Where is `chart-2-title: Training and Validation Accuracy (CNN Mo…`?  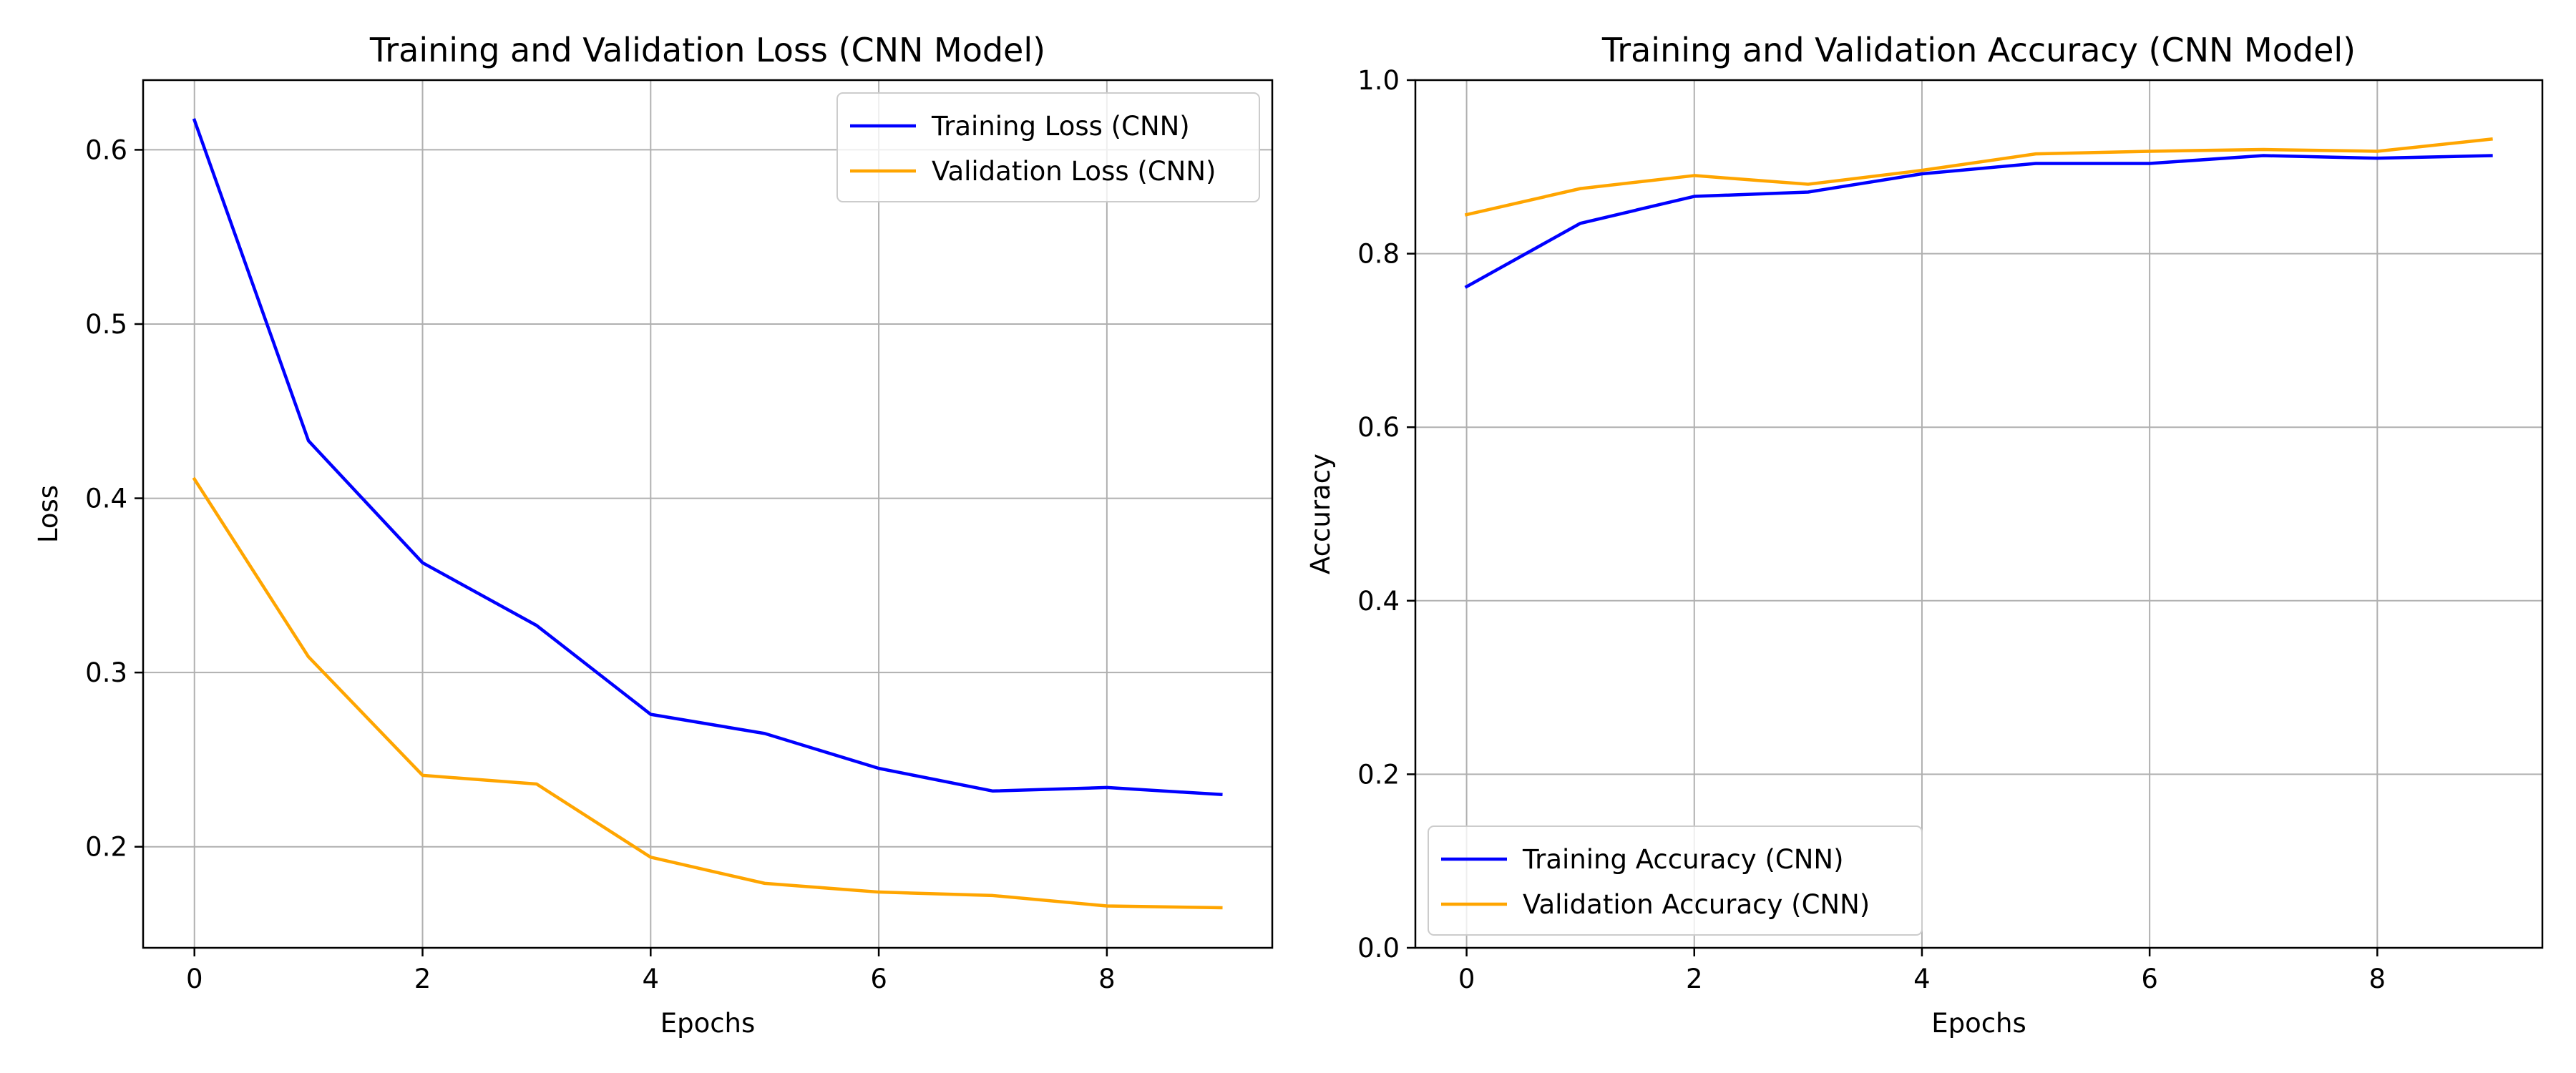 chart-2-title: Training and Validation Accuracy (CNN Mo… is located at coordinates (1978, 50).